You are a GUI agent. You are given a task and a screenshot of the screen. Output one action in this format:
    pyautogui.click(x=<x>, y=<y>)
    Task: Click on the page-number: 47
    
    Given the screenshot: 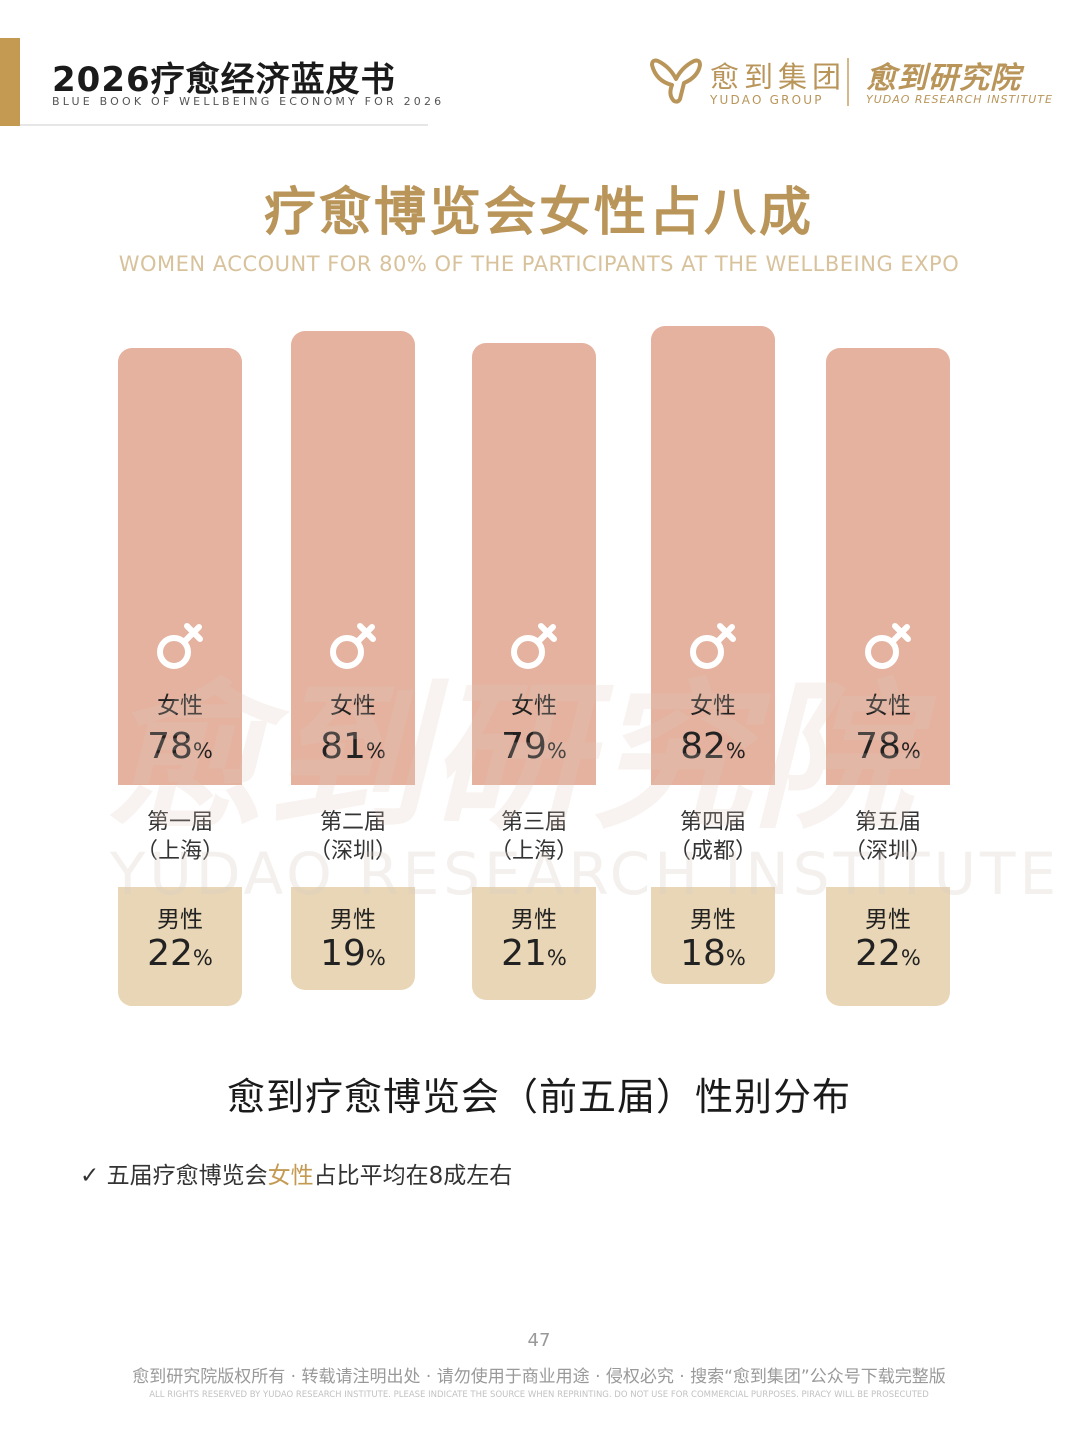 What is the action you would take?
    pyautogui.click(x=539, y=1340)
    